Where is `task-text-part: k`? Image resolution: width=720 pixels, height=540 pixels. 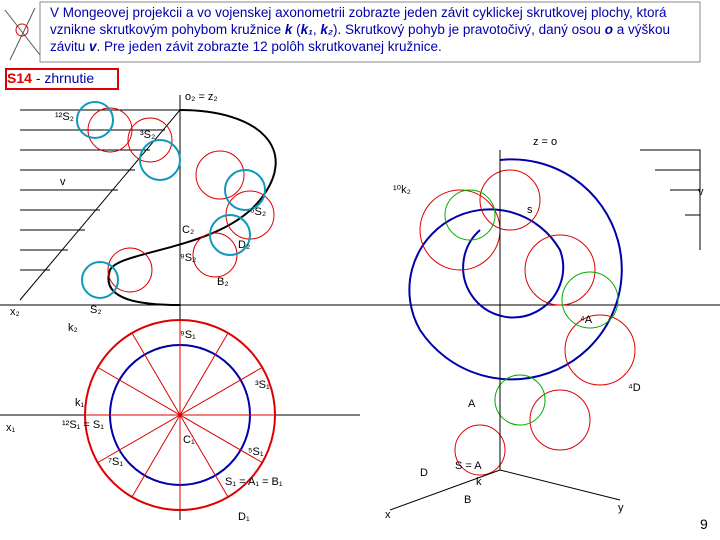
task-text-part: k is located at coordinates (288, 29).